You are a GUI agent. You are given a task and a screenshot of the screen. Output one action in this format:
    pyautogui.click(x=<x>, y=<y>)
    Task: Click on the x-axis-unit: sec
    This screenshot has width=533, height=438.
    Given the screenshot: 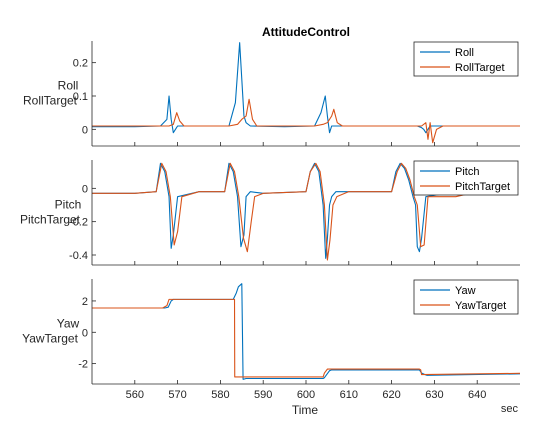 What is the action you would take?
    pyautogui.click(x=510, y=409)
    